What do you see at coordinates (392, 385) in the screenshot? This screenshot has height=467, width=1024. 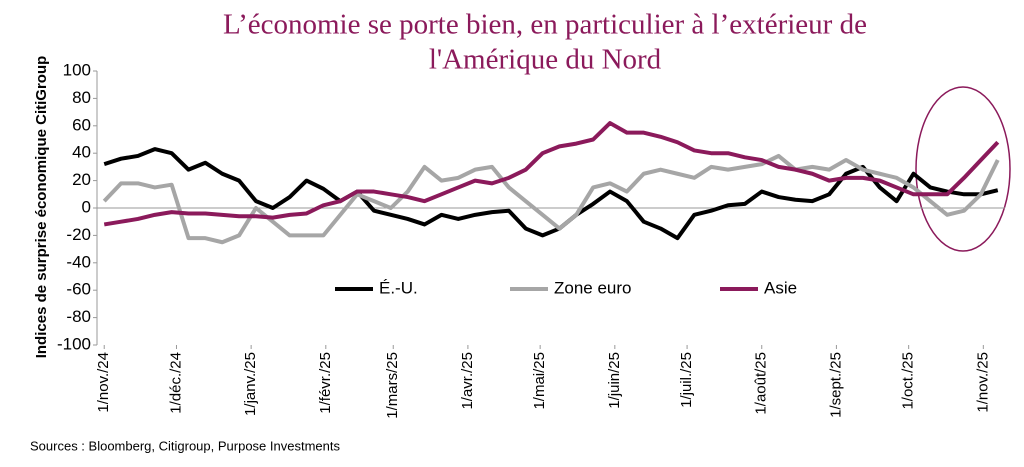 I see `x-tick-label: 1/mars/25` at bounding box center [392, 385].